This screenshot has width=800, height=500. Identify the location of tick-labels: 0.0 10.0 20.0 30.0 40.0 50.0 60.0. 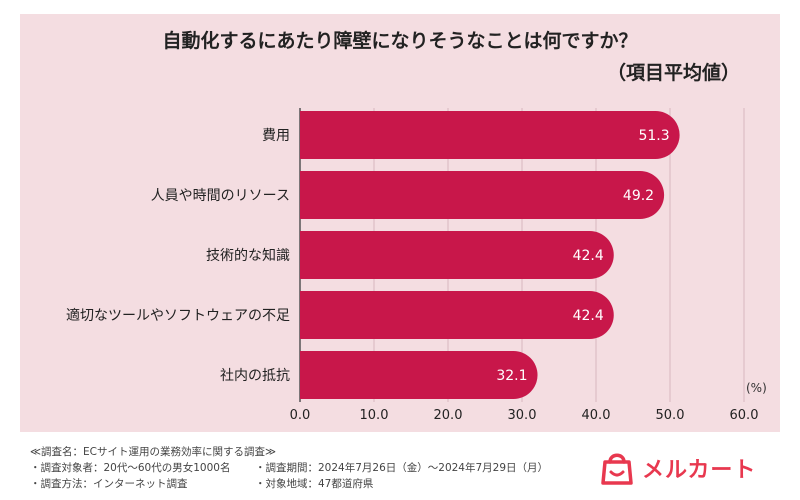
(524, 415).